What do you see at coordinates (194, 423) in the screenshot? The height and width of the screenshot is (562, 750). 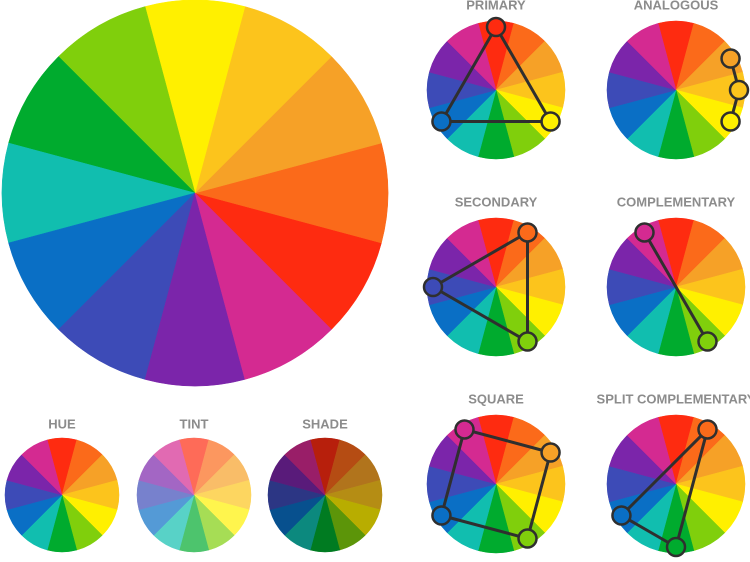 I see `variant-label: TINT` at bounding box center [194, 423].